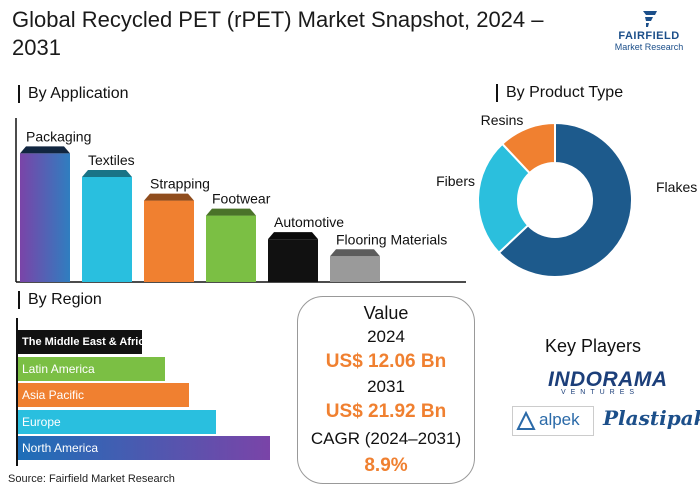  What do you see at coordinates (60, 300) in the screenshot?
I see `region-section-title: By Region` at bounding box center [60, 300].